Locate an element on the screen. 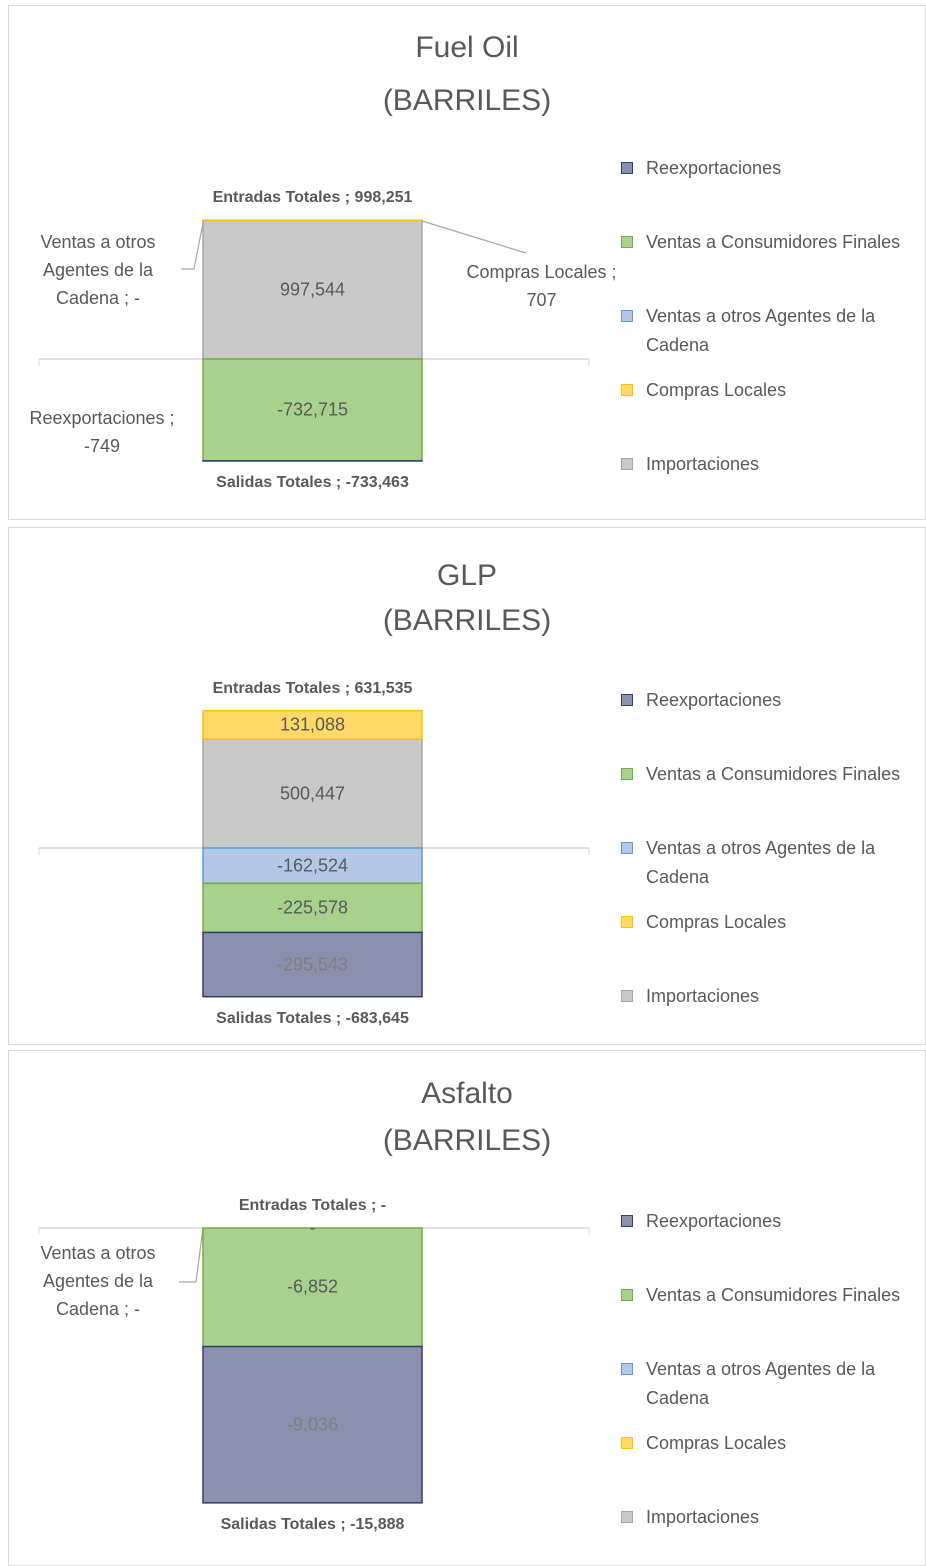 The width and height of the screenshot is (926, 1566). data-label: -162,524 is located at coordinates (312, 865).